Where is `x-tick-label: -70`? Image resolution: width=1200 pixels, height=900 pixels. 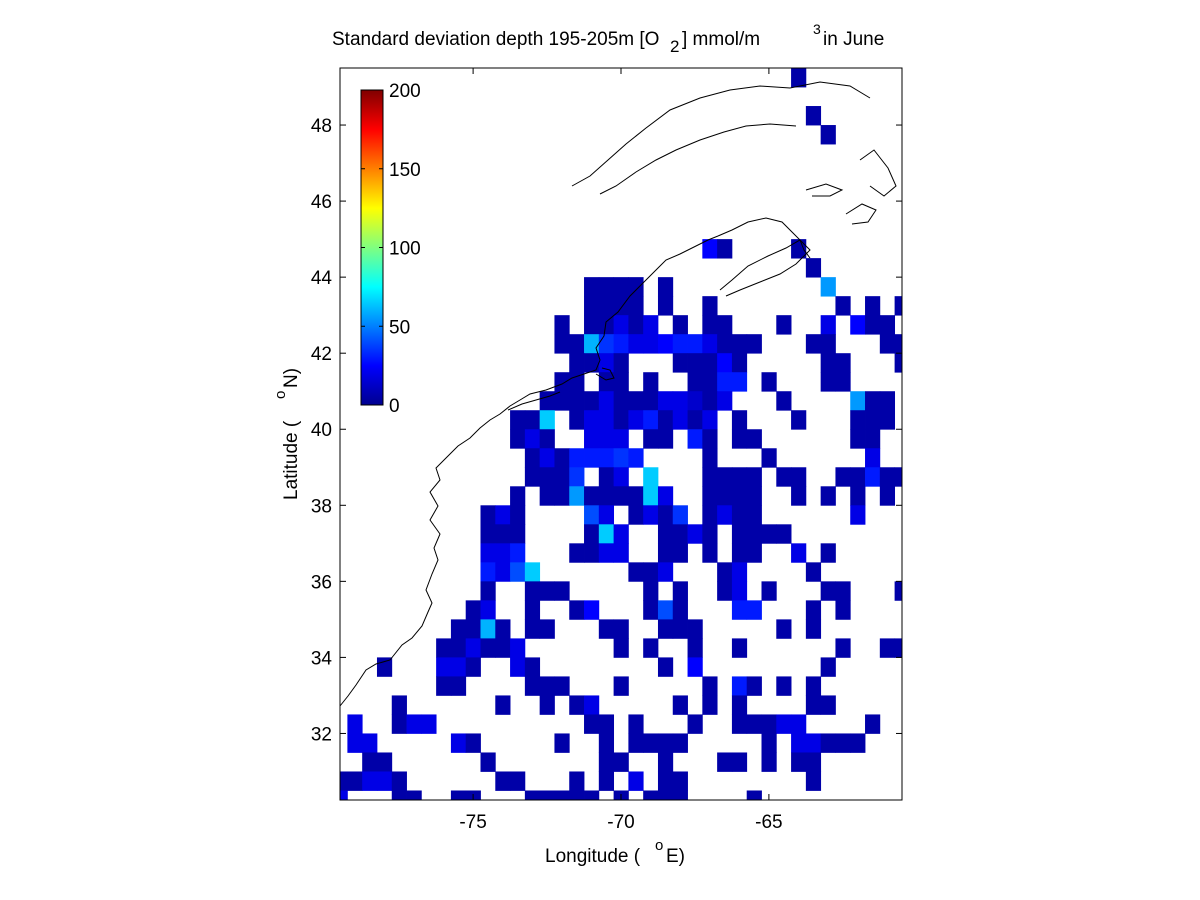
x-tick-label: -70 is located at coordinates (620, 822).